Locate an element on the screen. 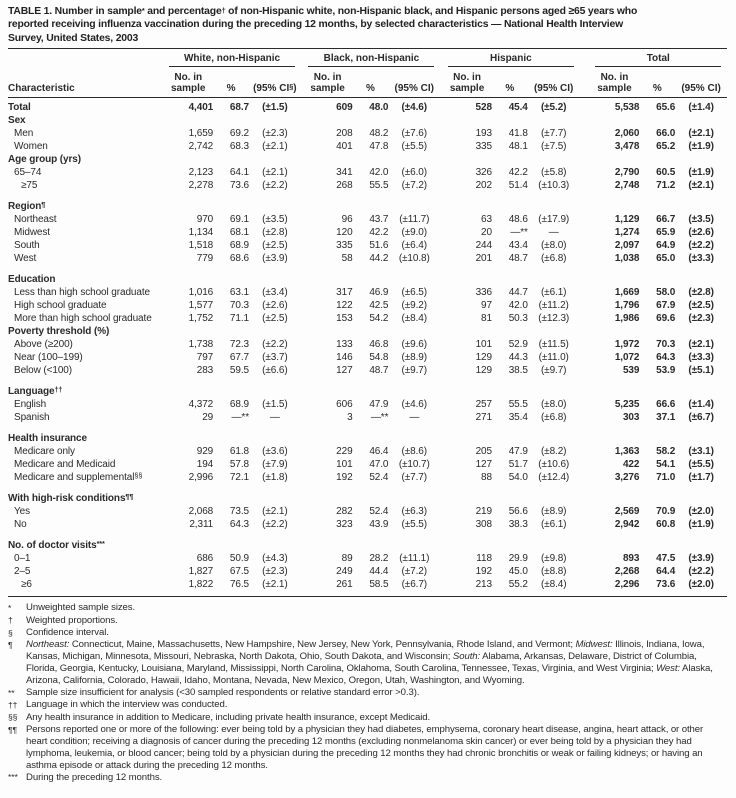 The width and height of the screenshot is (736, 798). cell-sample: 1,363 is located at coordinates (627, 452).